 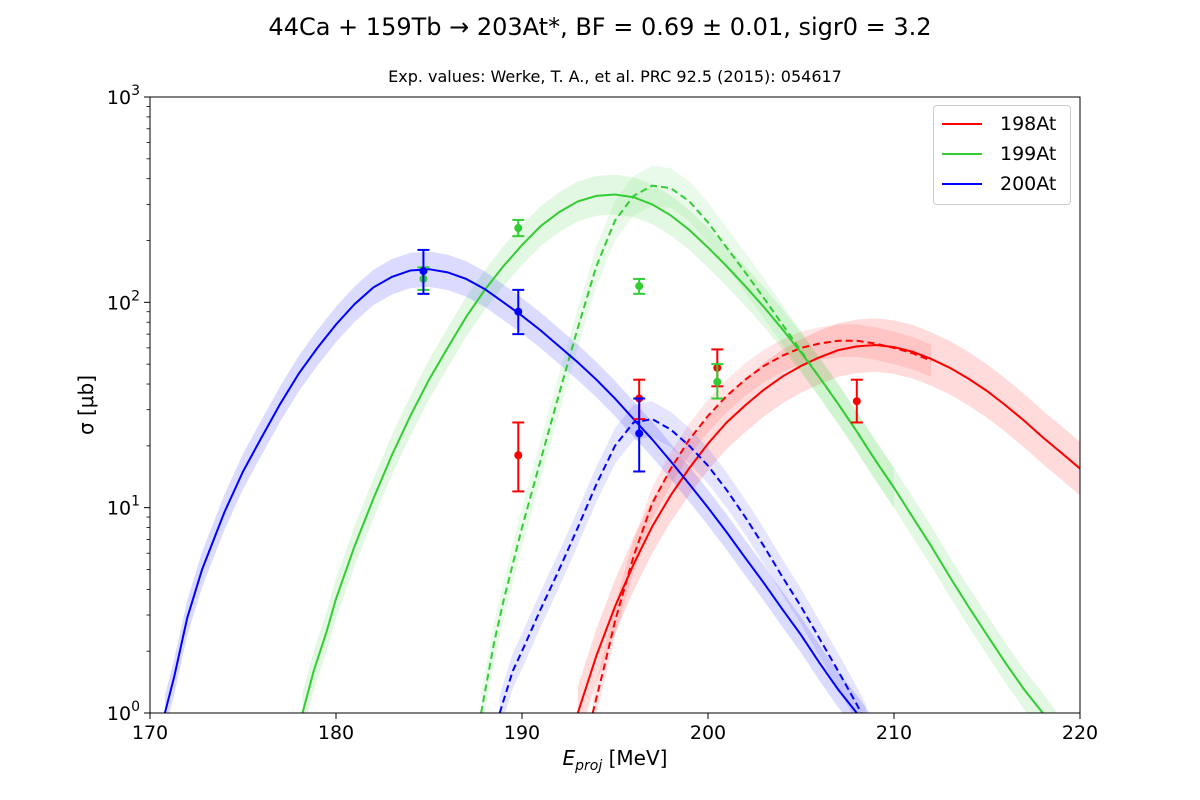 I want to click on legend-label-200at: 200At, so click(x=1028, y=184).